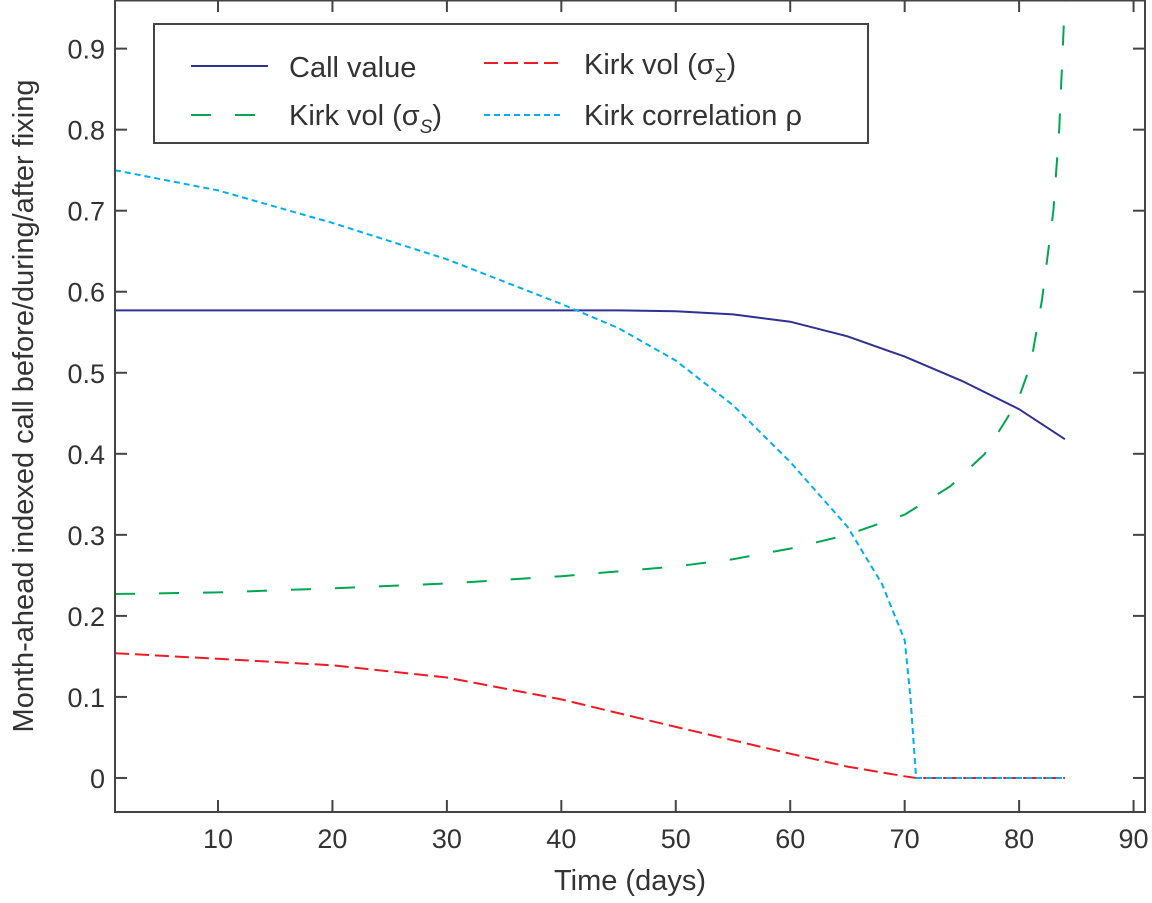 The width and height of the screenshot is (1152, 903). Describe the element at coordinates (86, 50) in the screenshot. I see `y-tick-label: 0.9` at that location.